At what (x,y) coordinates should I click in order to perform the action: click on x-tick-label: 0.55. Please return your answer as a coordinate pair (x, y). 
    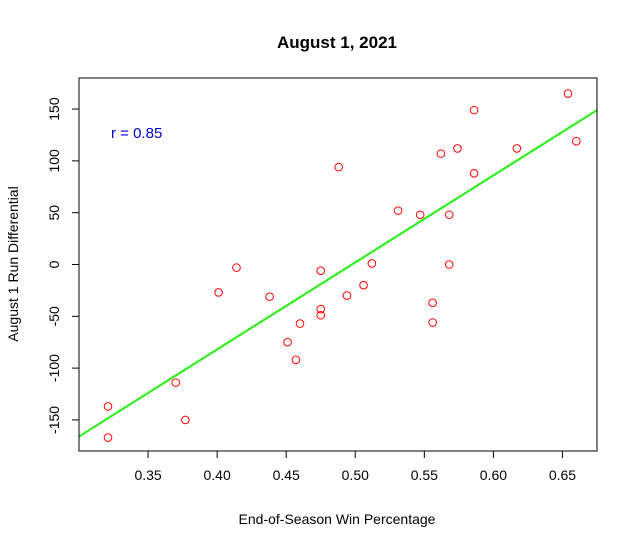
    Looking at the image, I should click on (424, 475).